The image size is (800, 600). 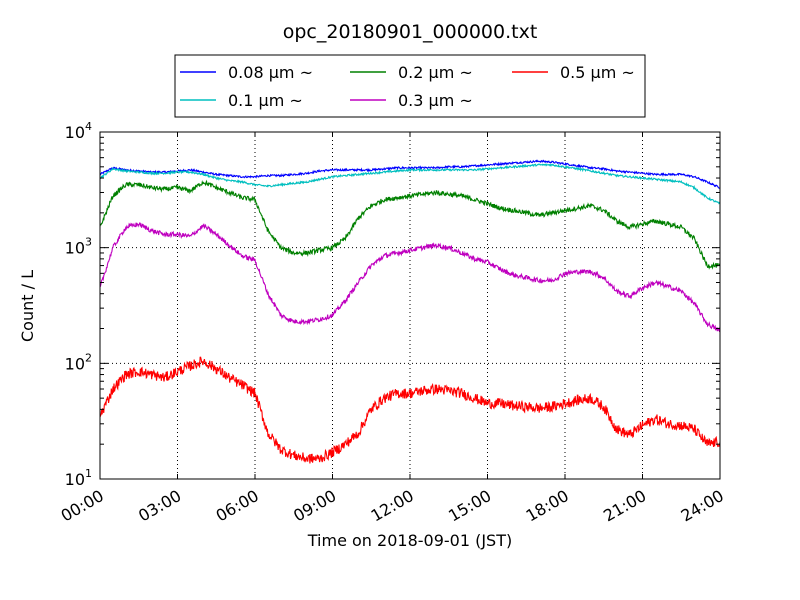 What do you see at coordinates (410, 32) in the screenshot?
I see `chart-title: opc_20180901_000000.txt` at bounding box center [410, 32].